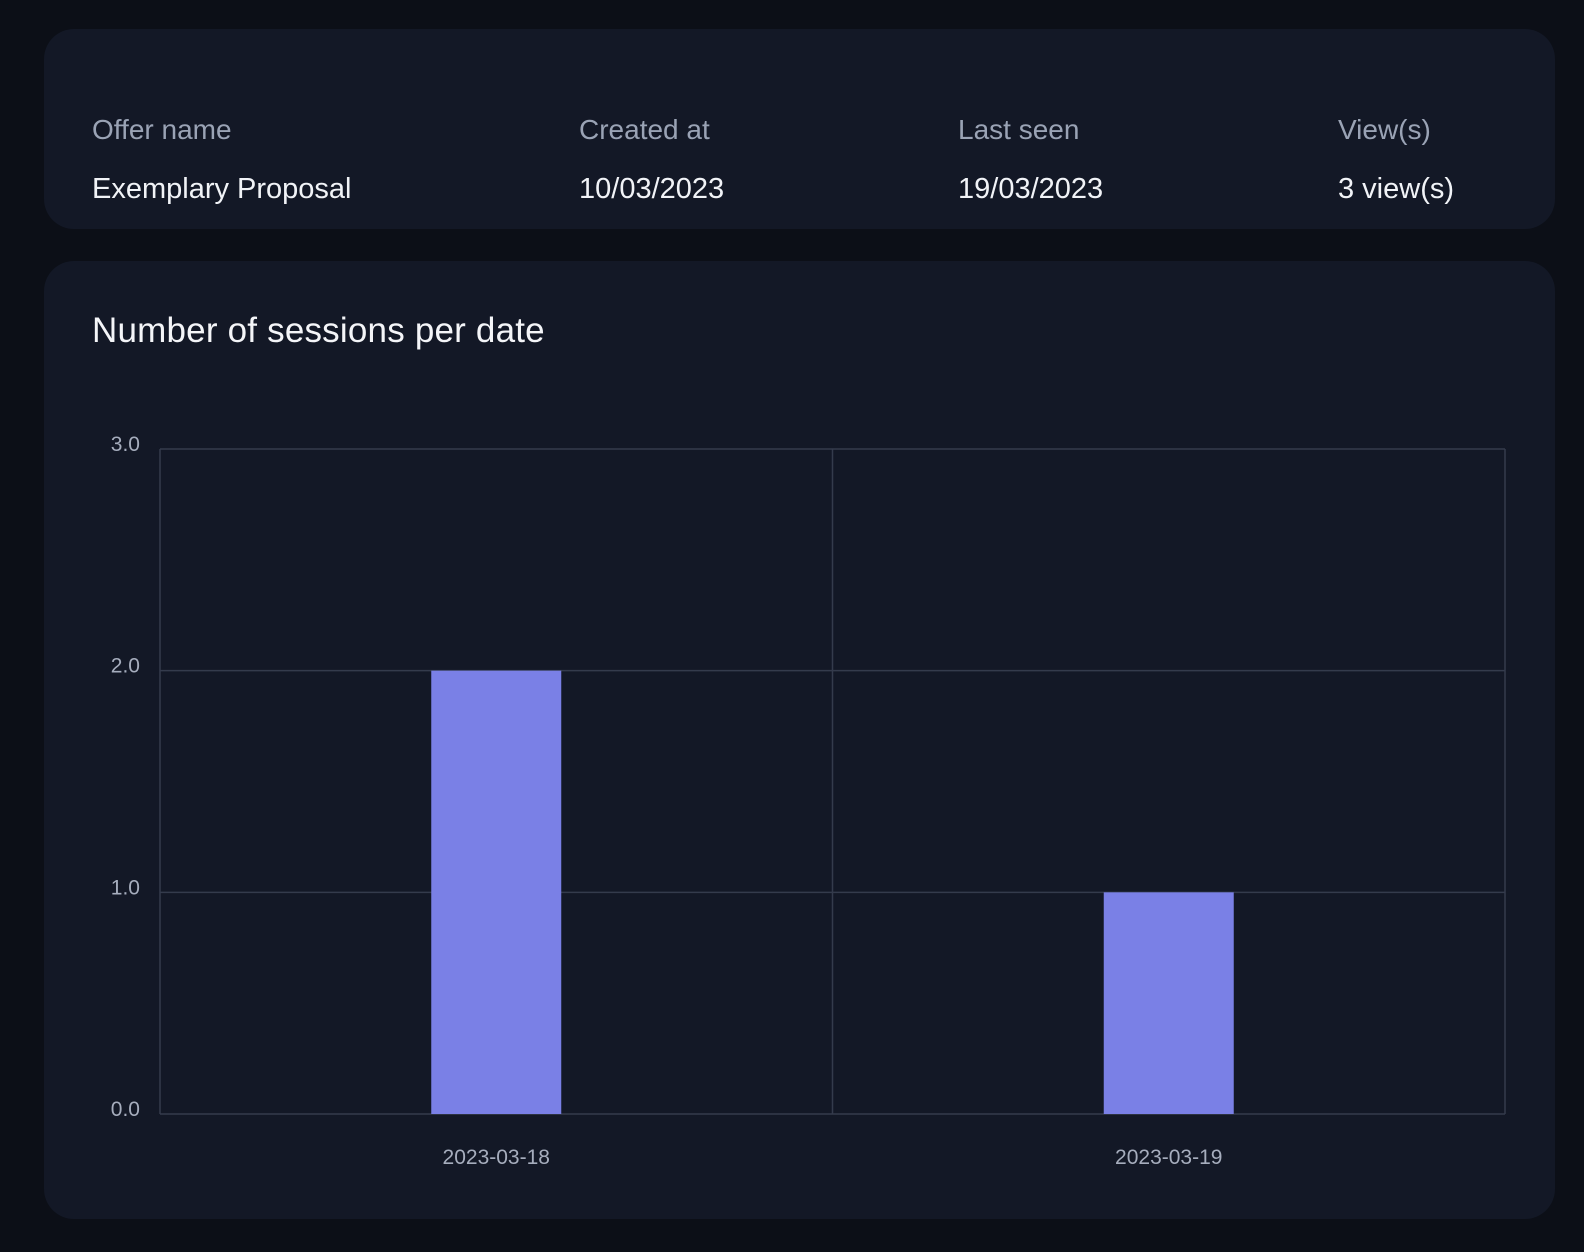 The width and height of the screenshot is (1584, 1252). What do you see at coordinates (1168, 1157) in the screenshot?
I see `x-tick-label: 2023-03-19` at bounding box center [1168, 1157].